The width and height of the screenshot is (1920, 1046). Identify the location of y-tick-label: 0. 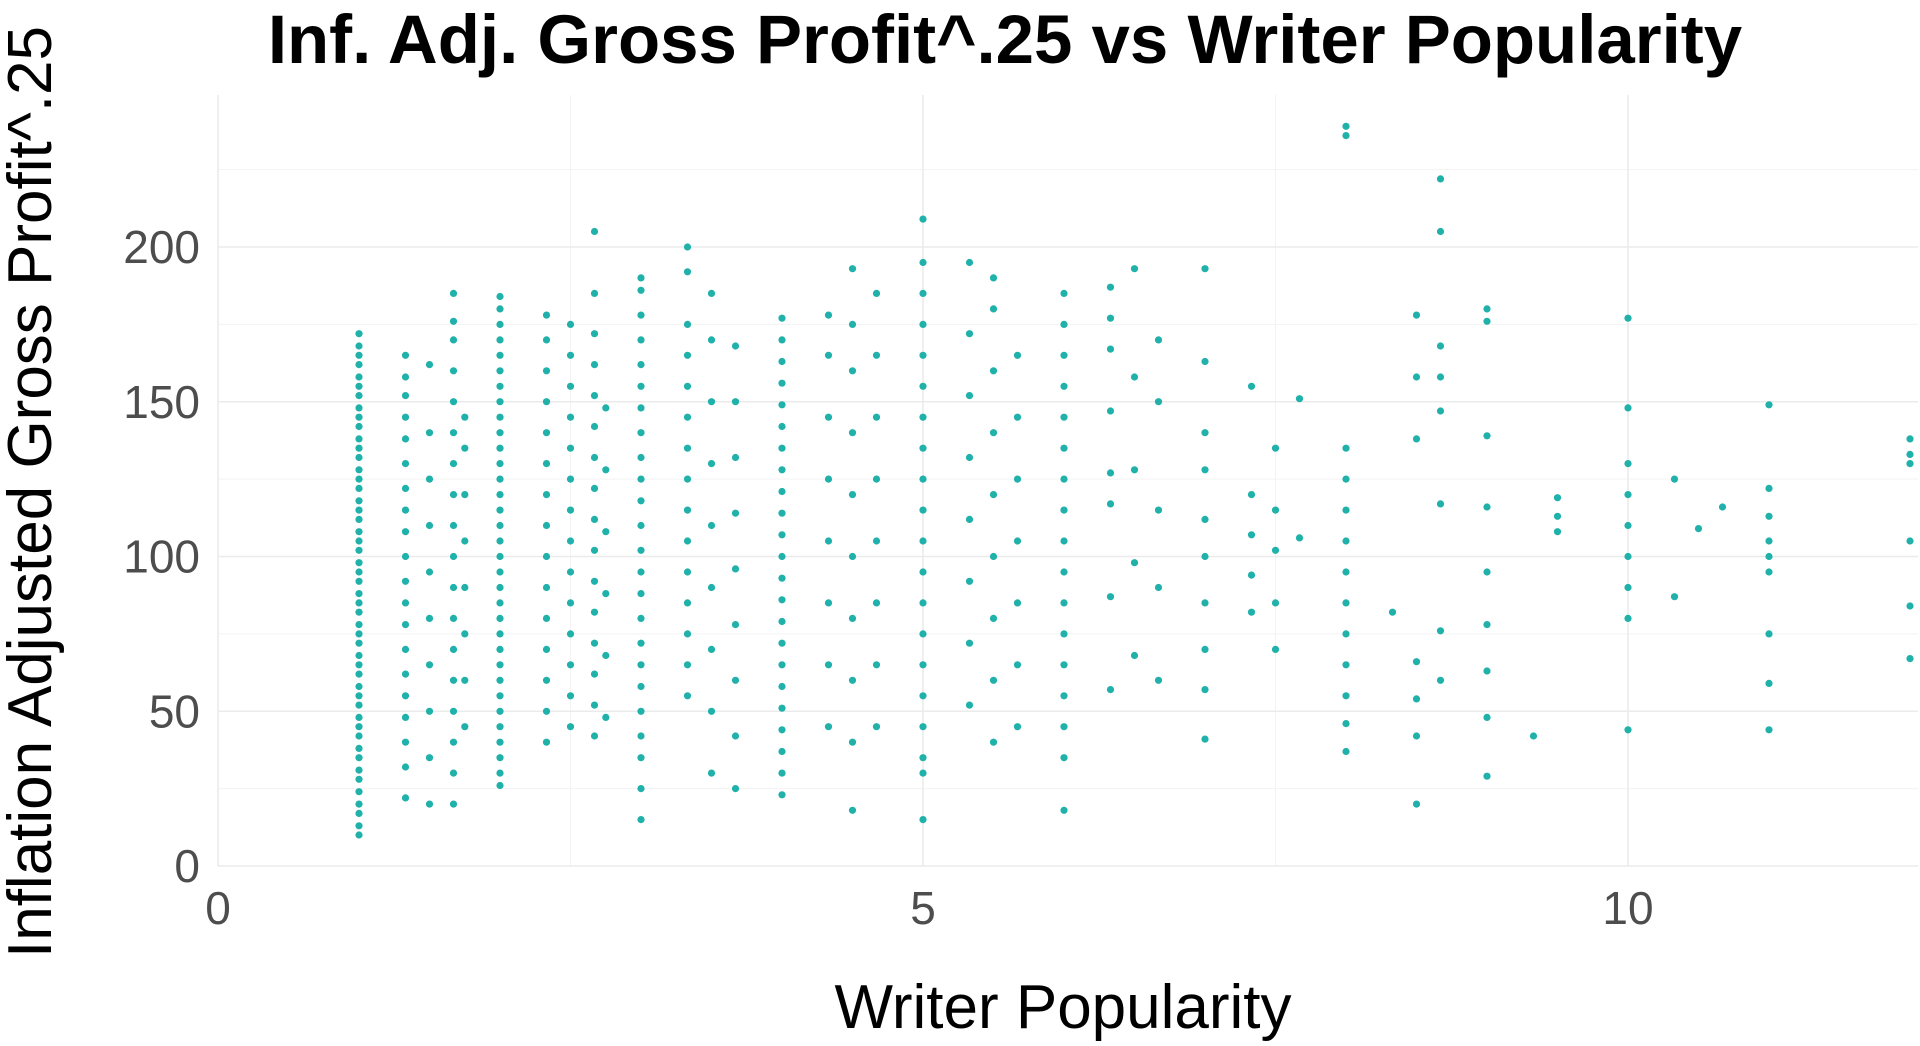
(187, 866).